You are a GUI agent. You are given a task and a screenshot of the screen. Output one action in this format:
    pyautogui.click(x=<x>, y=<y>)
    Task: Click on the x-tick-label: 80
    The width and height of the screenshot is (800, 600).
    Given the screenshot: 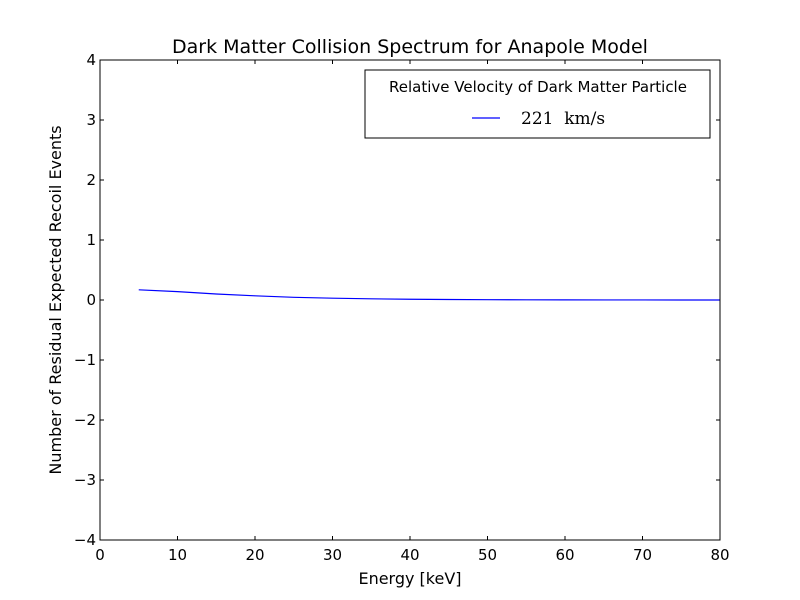 What is the action you would take?
    pyautogui.click(x=719, y=555)
    